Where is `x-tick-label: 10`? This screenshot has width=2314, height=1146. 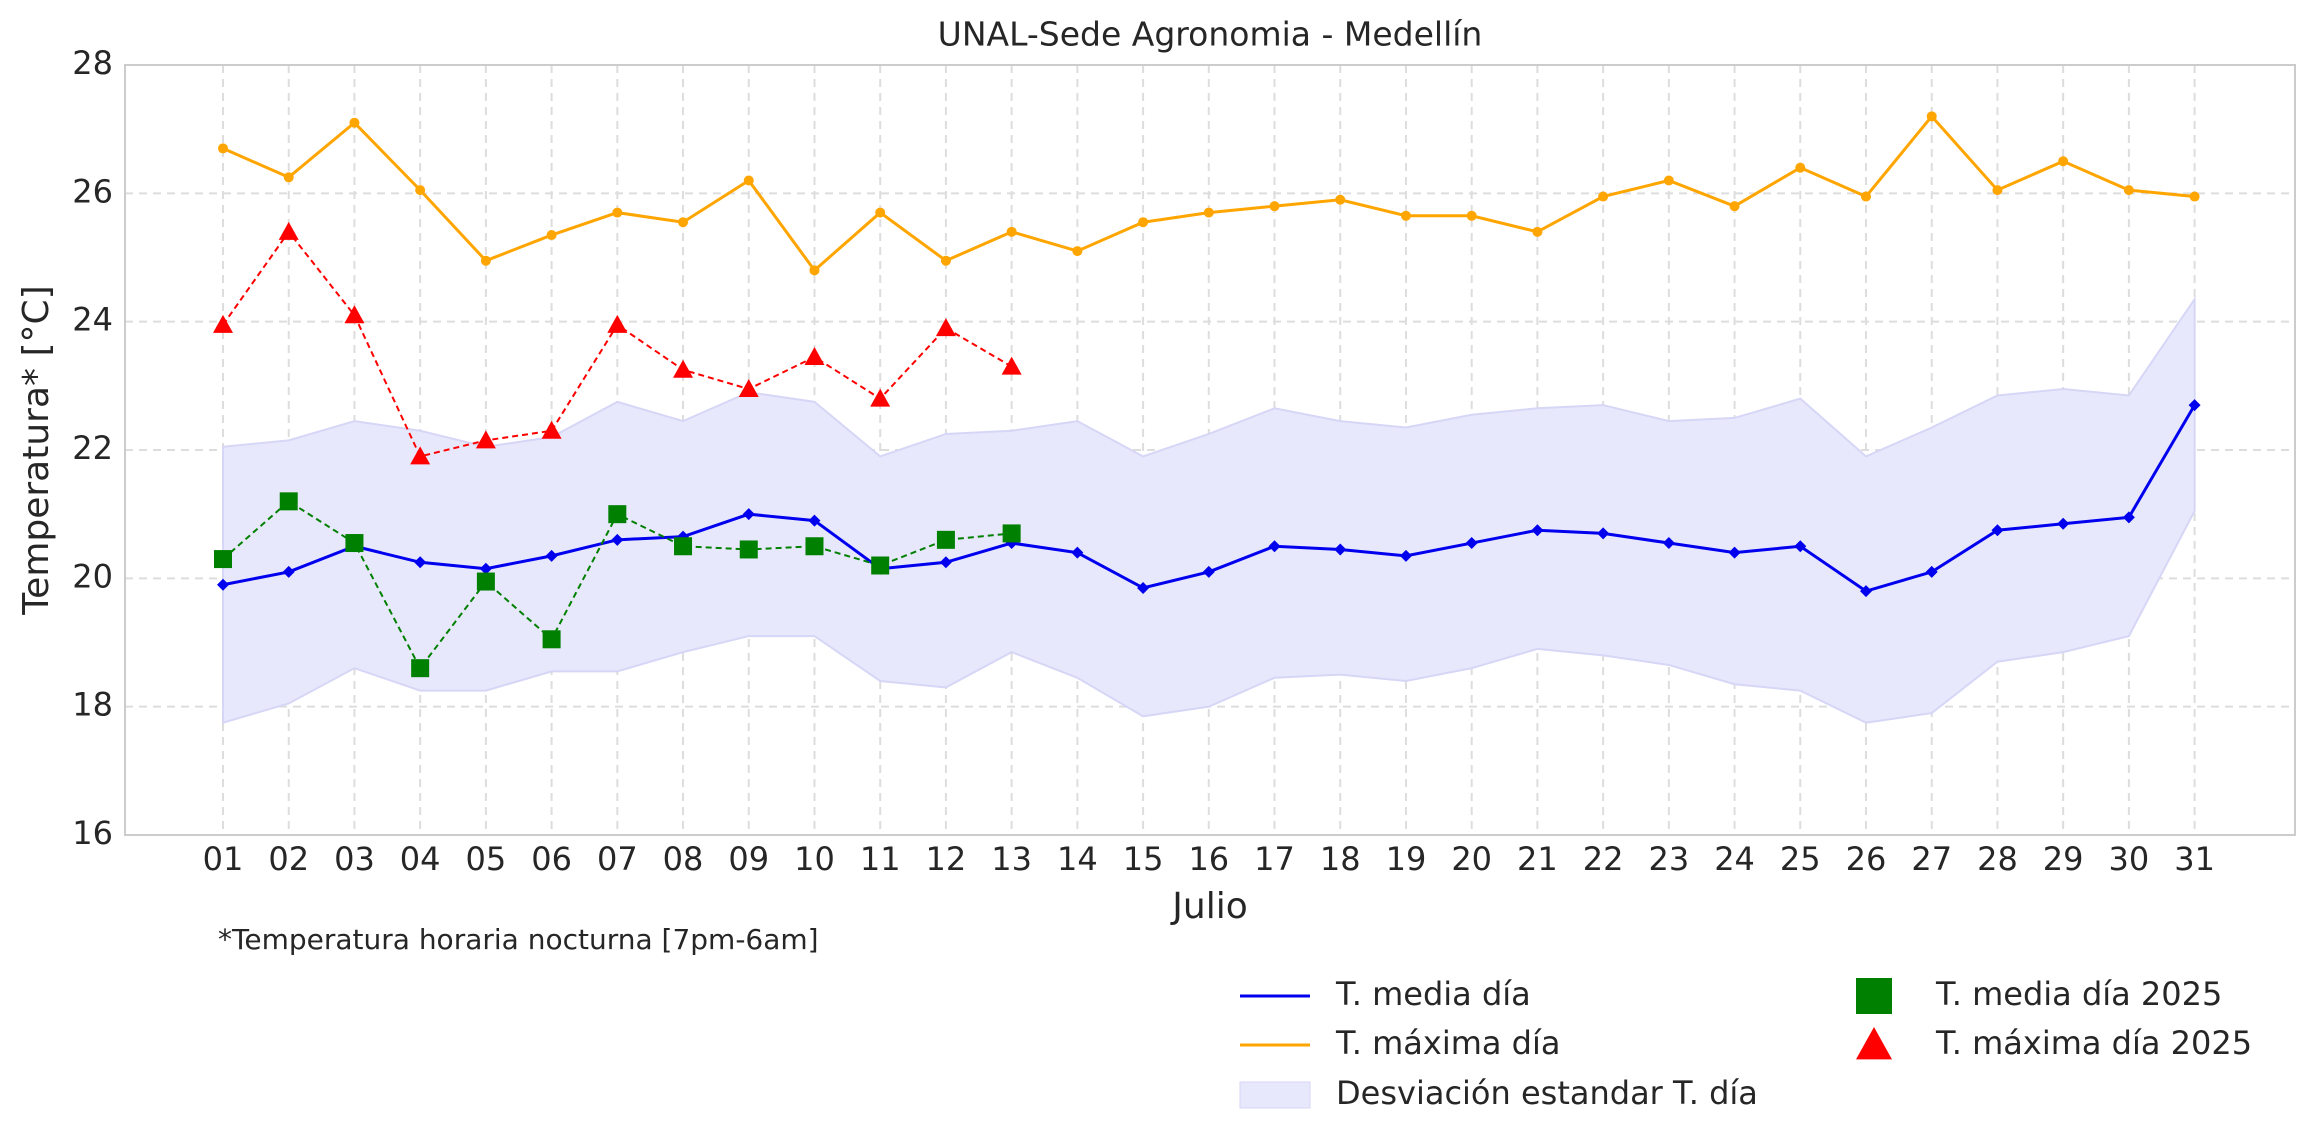
x-tick-label: 10 is located at coordinates (814, 859).